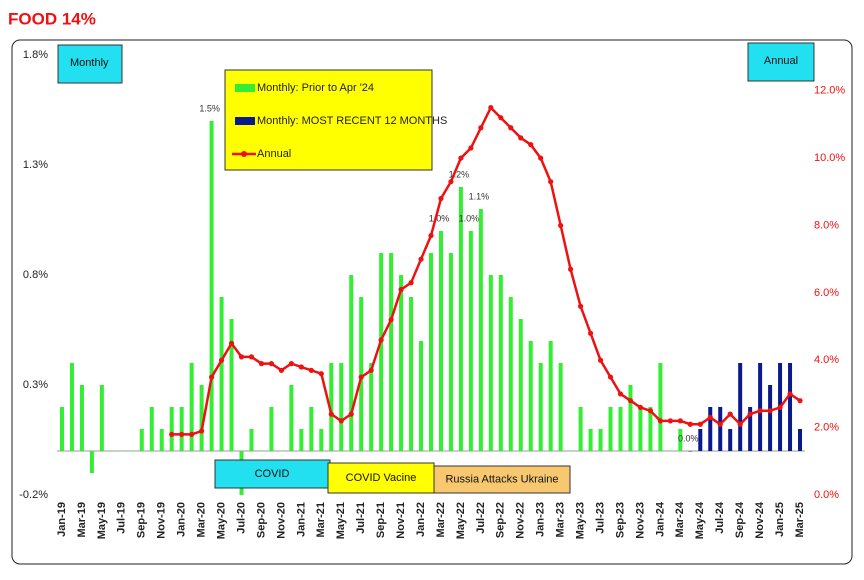 The image size is (864, 580). Describe the element at coordinates (660, 519) in the screenshot. I see `x-tick-label: Jan-24` at that location.